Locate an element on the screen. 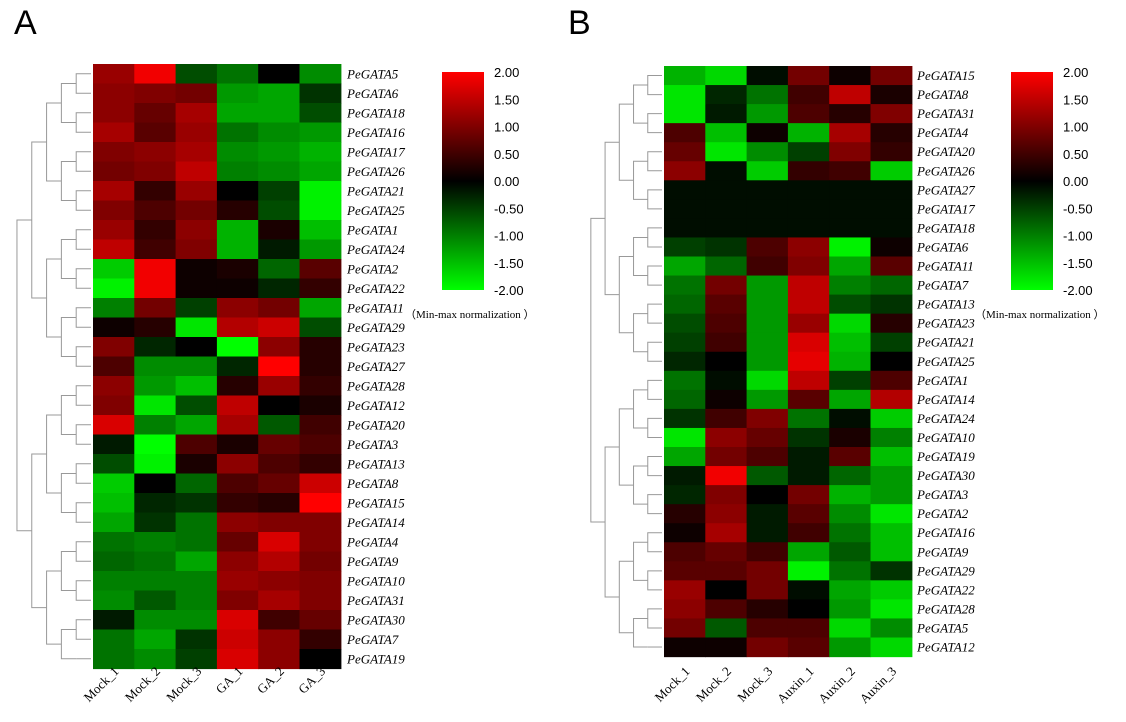  row-label: PeGATA20 is located at coordinates (375, 424).